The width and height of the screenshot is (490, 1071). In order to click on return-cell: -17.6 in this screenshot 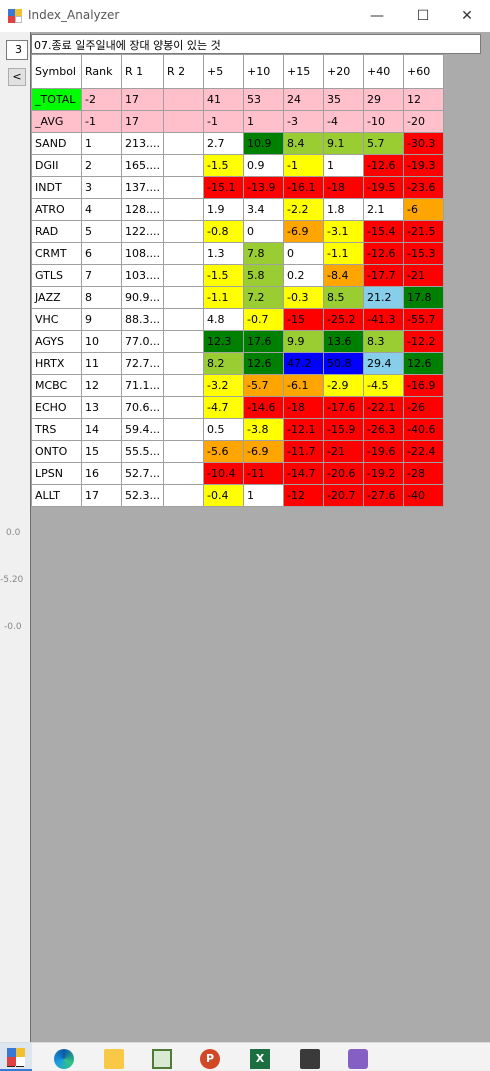, I will do `click(343, 407)`.